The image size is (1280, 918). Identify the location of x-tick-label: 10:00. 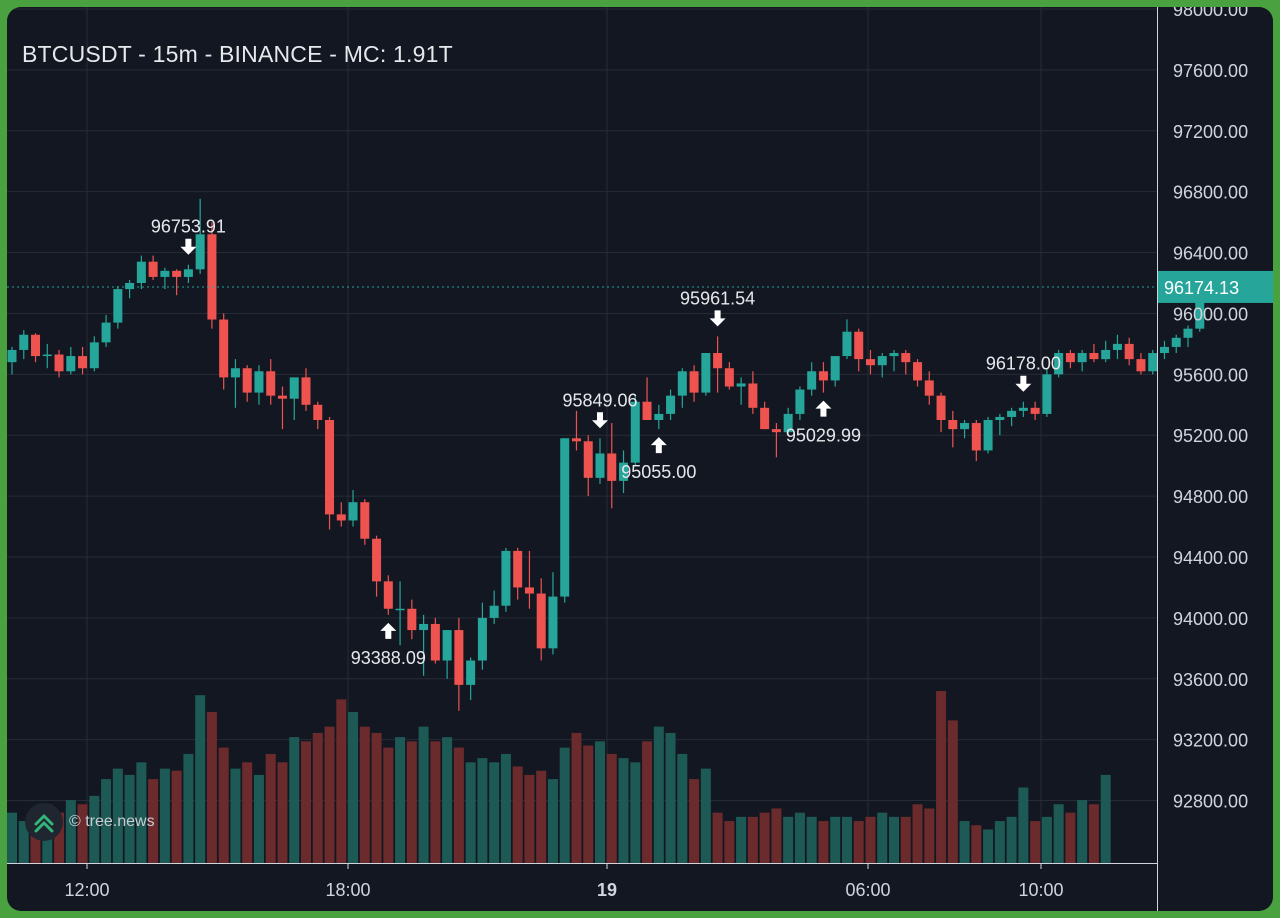
(1040, 890).